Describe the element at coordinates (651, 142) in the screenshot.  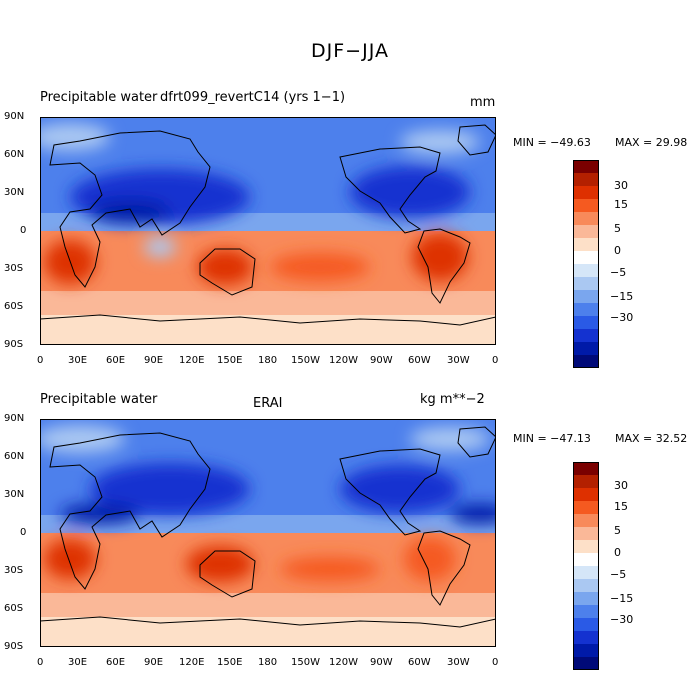
I see `panel1-max-label: MAX = 29.98` at that location.